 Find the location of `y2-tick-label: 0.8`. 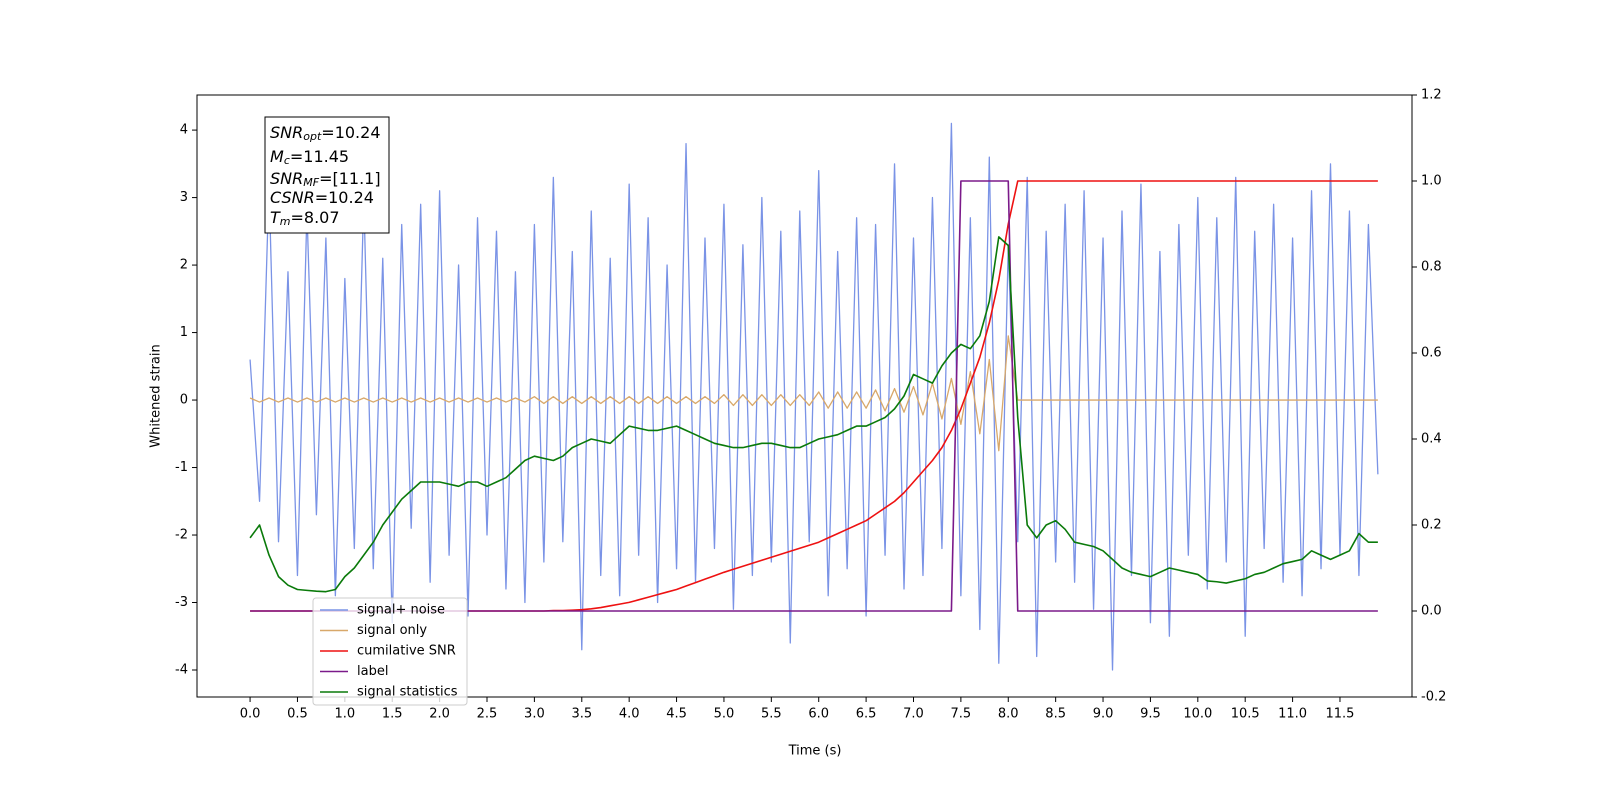

y2-tick-label: 0.8 is located at coordinates (1431, 267).